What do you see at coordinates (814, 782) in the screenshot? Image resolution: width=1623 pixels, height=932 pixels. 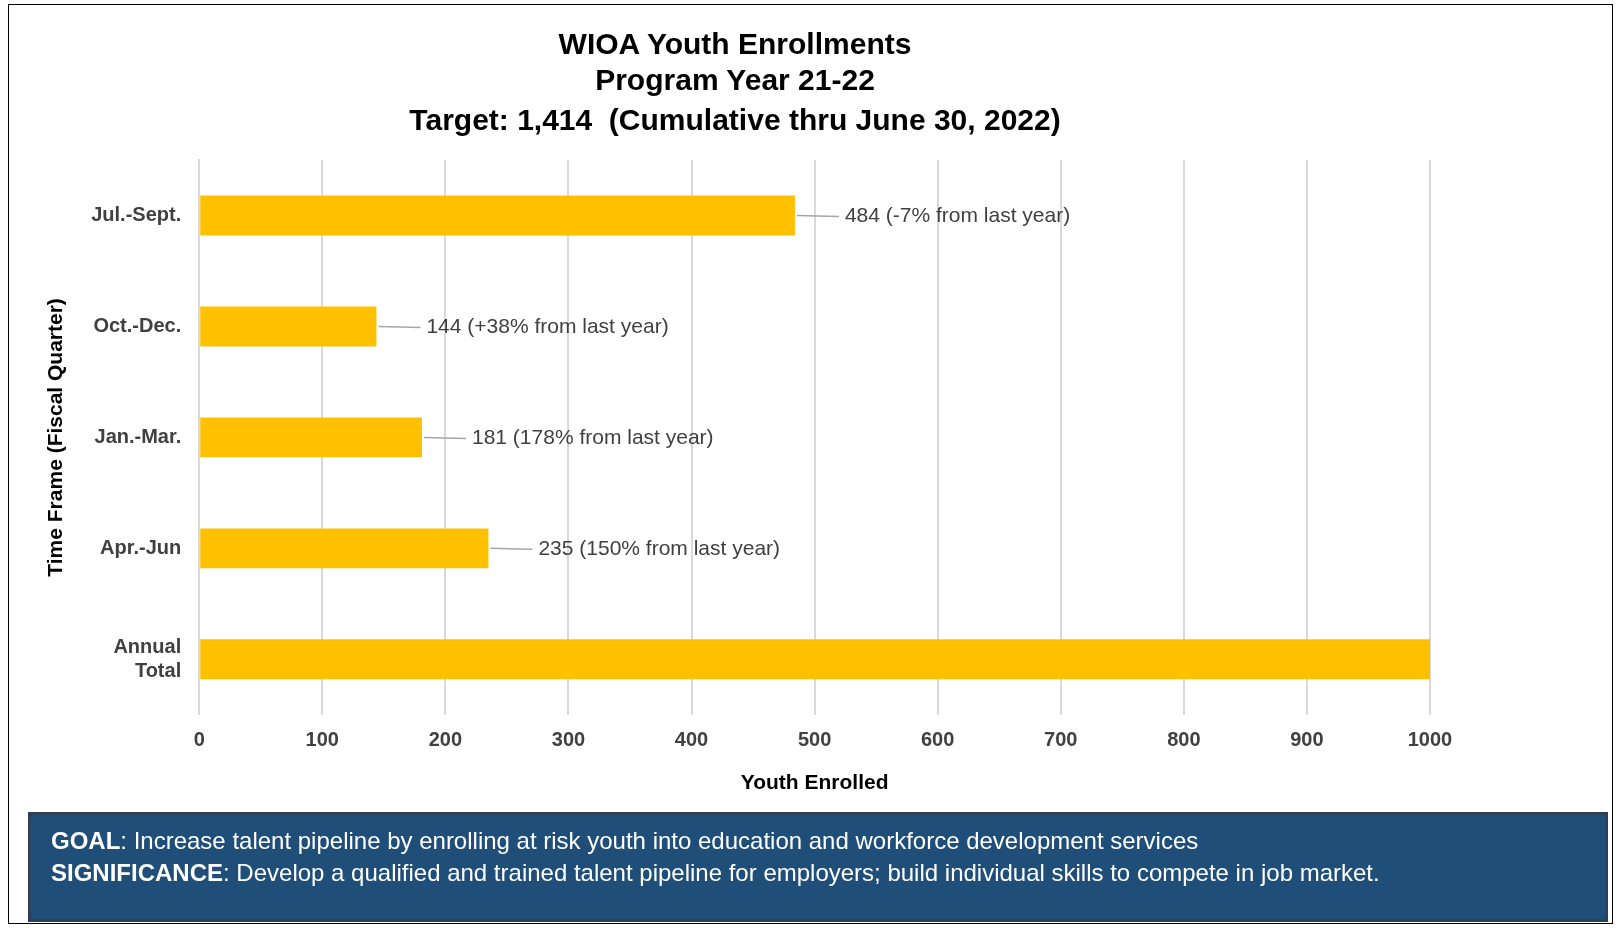 I see `x-axis-title: Youth Enrolled` at bounding box center [814, 782].